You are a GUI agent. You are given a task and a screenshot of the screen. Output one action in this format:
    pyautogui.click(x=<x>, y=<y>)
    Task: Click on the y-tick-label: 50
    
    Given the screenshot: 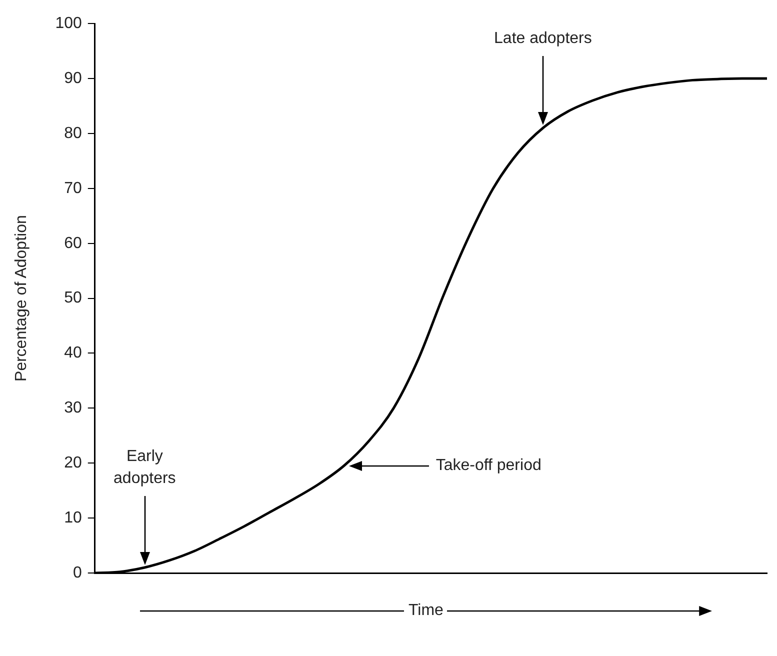 What is the action you would take?
    pyautogui.click(x=73, y=298)
    